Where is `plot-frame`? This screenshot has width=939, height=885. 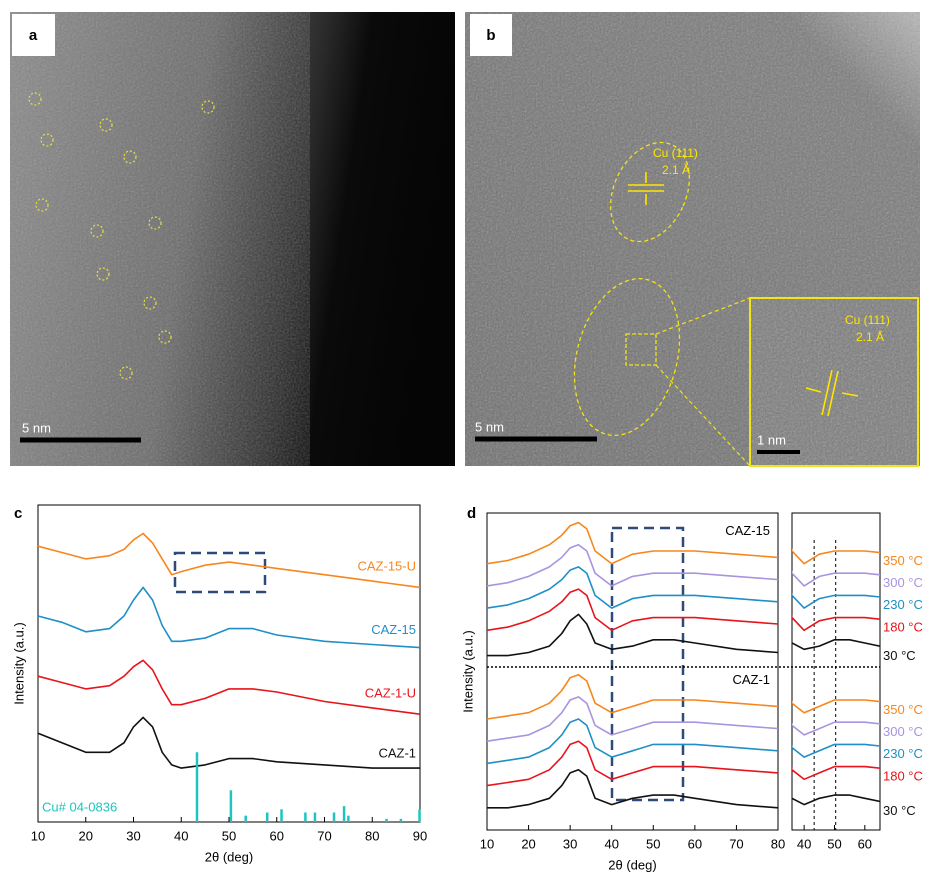 plot-frame is located at coordinates (632, 671).